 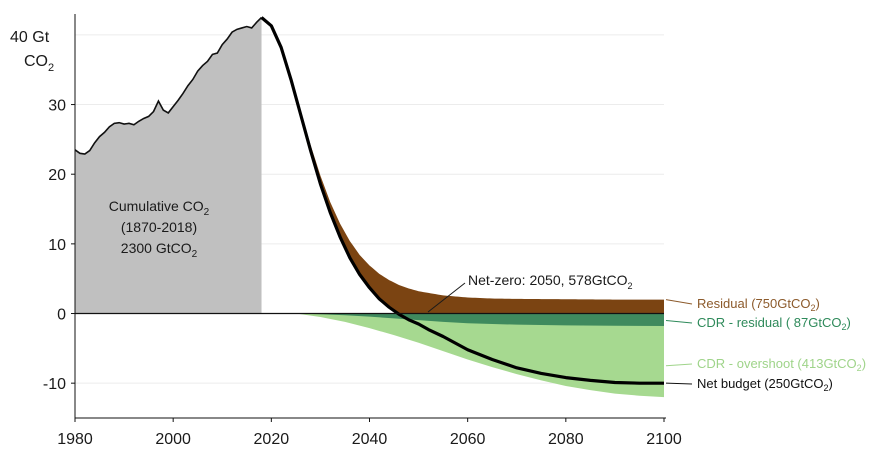 I want to click on historical-label: Cumulative CO2 (1870-2018) 2300 GtCO2, so click(x=159, y=229).